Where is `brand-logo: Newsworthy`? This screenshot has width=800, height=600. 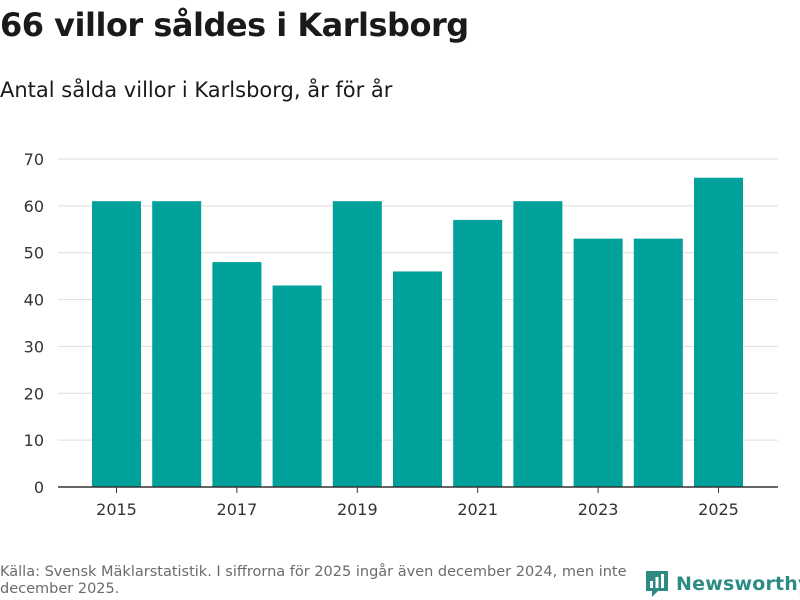 brand-logo: Newsworthy is located at coordinates (722, 584).